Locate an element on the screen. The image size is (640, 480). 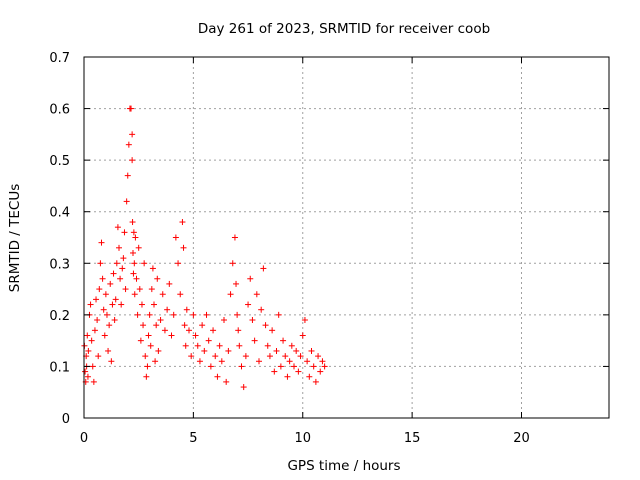
x-axis-label: GPS time / hours is located at coordinates (343, 466).